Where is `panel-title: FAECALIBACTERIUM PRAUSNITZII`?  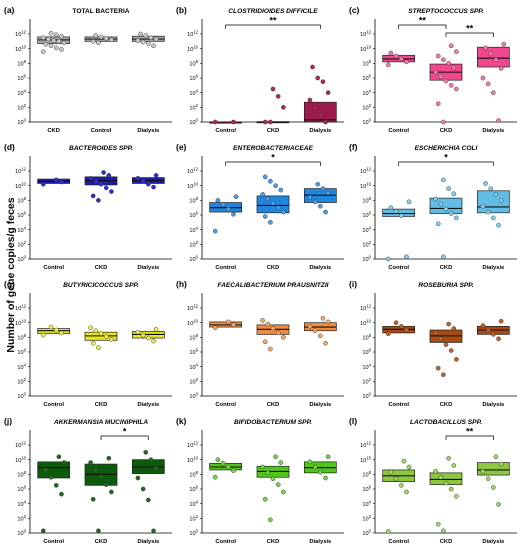 panel-title: FAECALIBACTERIUM PRAUSNITZII is located at coordinates (273, 285).